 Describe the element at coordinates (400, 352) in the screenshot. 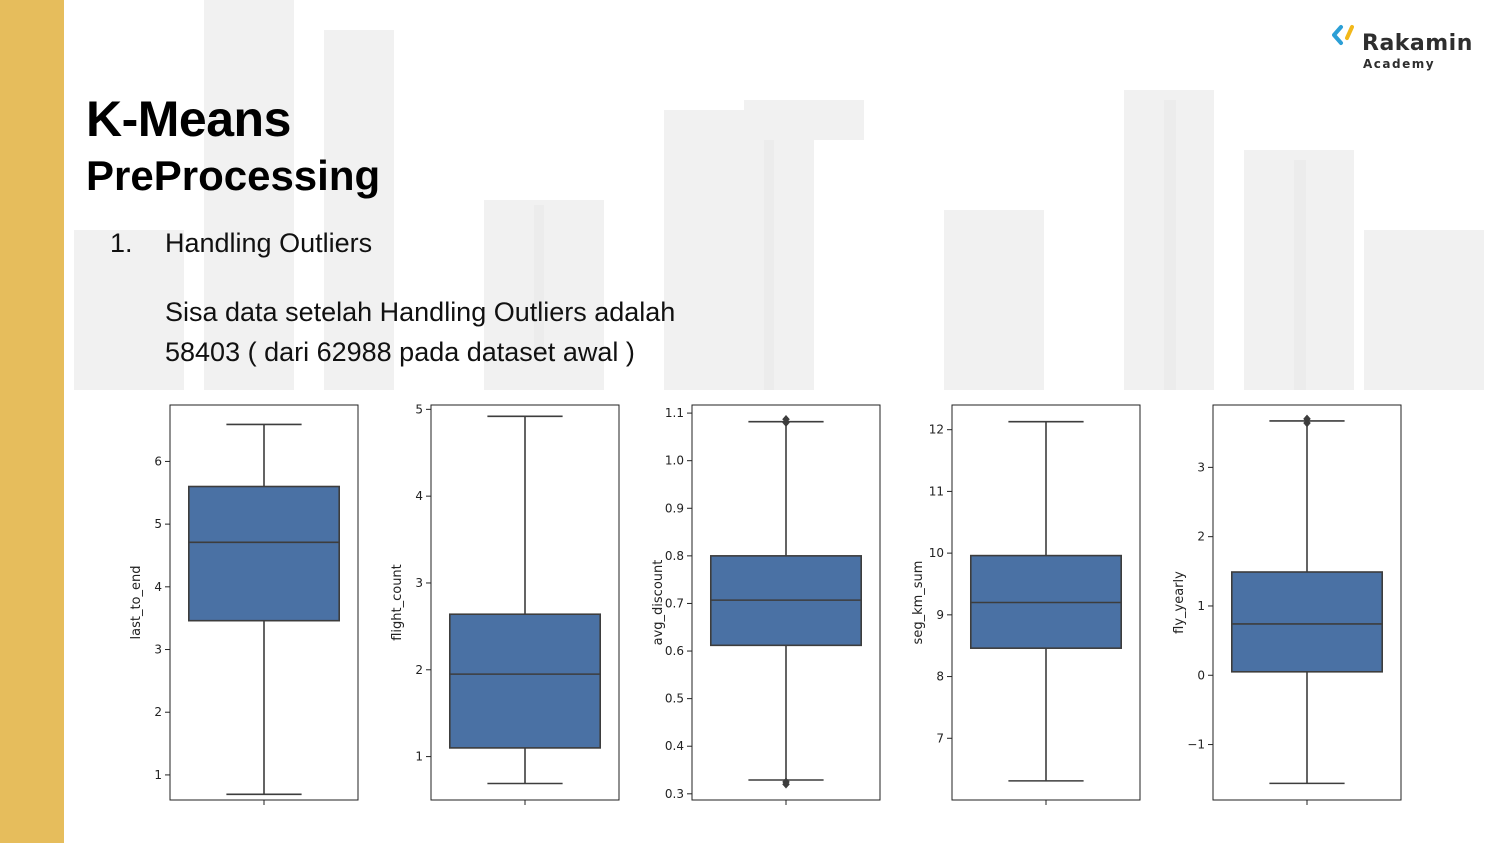

I see `summary-line-2: 58403 ( dari 62988 pada dataset awal )` at that location.